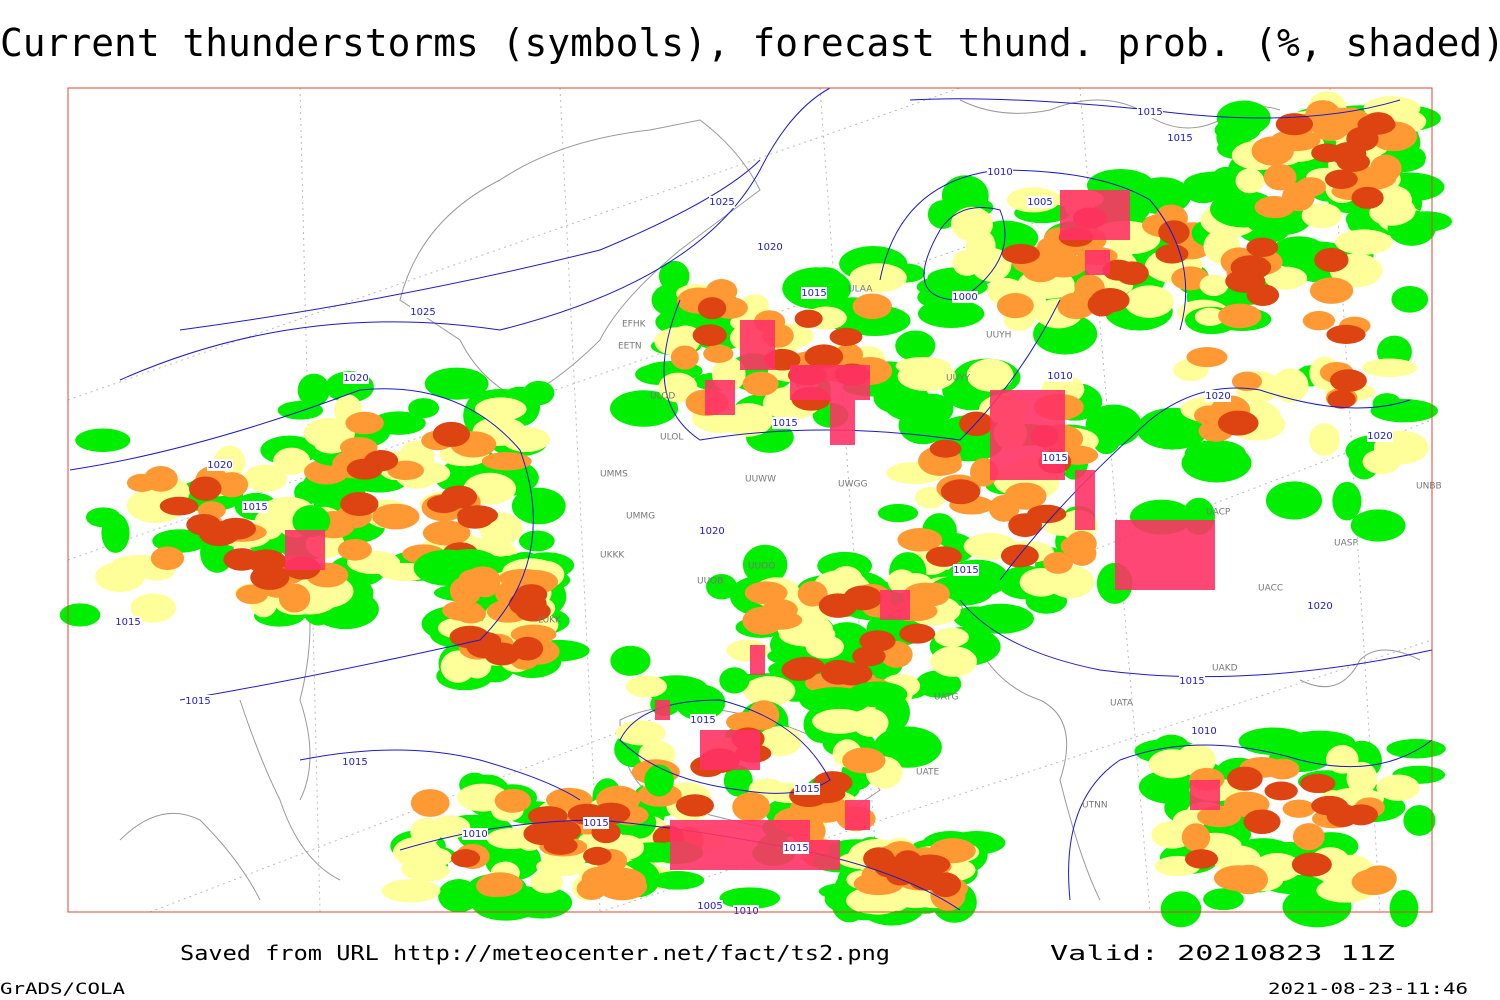 The image size is (1500, 1000). What do you see at coordinates (62, 988) in the screenshot?
I see `software: GrADS/COLA` at bounding box center [62, 988].